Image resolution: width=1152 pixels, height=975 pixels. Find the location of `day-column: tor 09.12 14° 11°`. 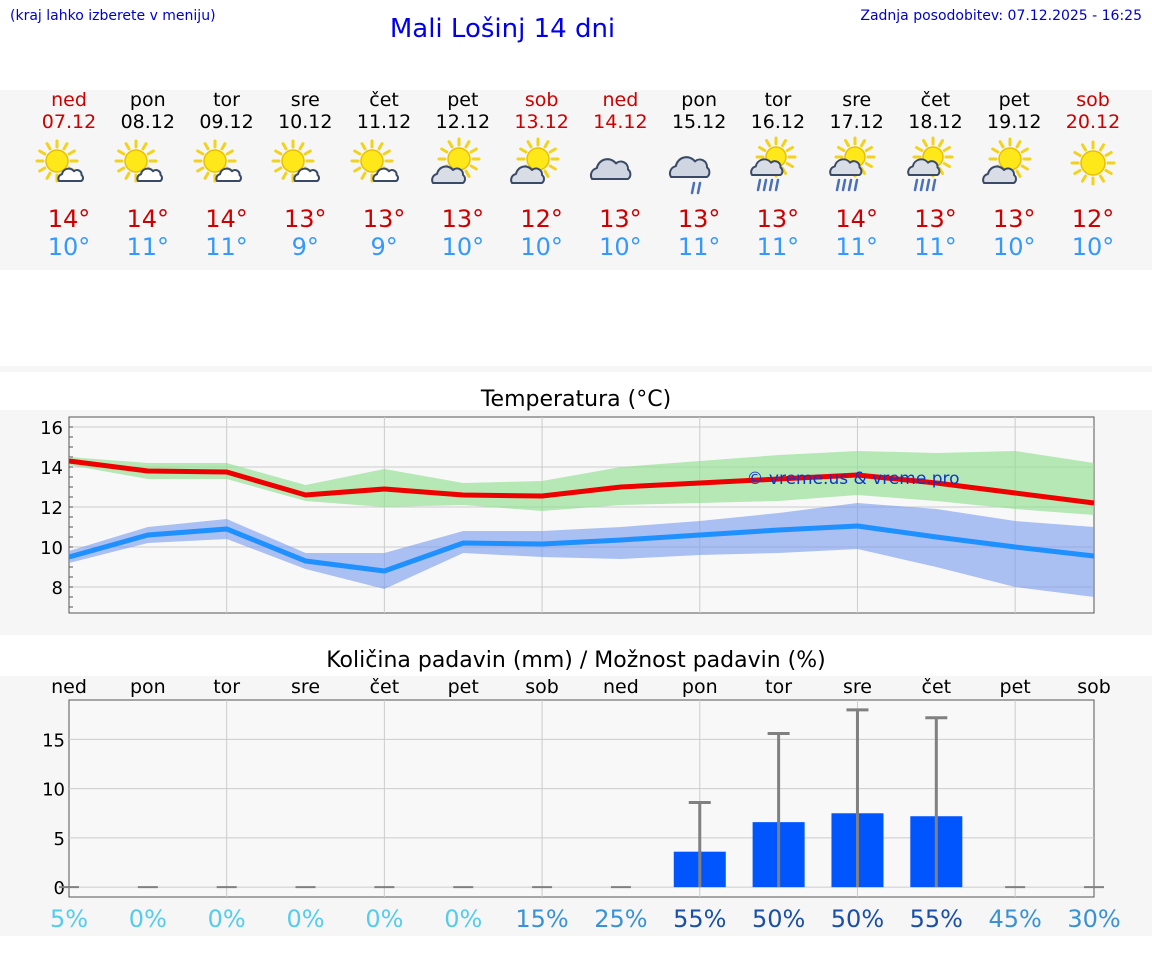

day-column: tor 09.12 14° 11° is located at coordinates (227, 175).